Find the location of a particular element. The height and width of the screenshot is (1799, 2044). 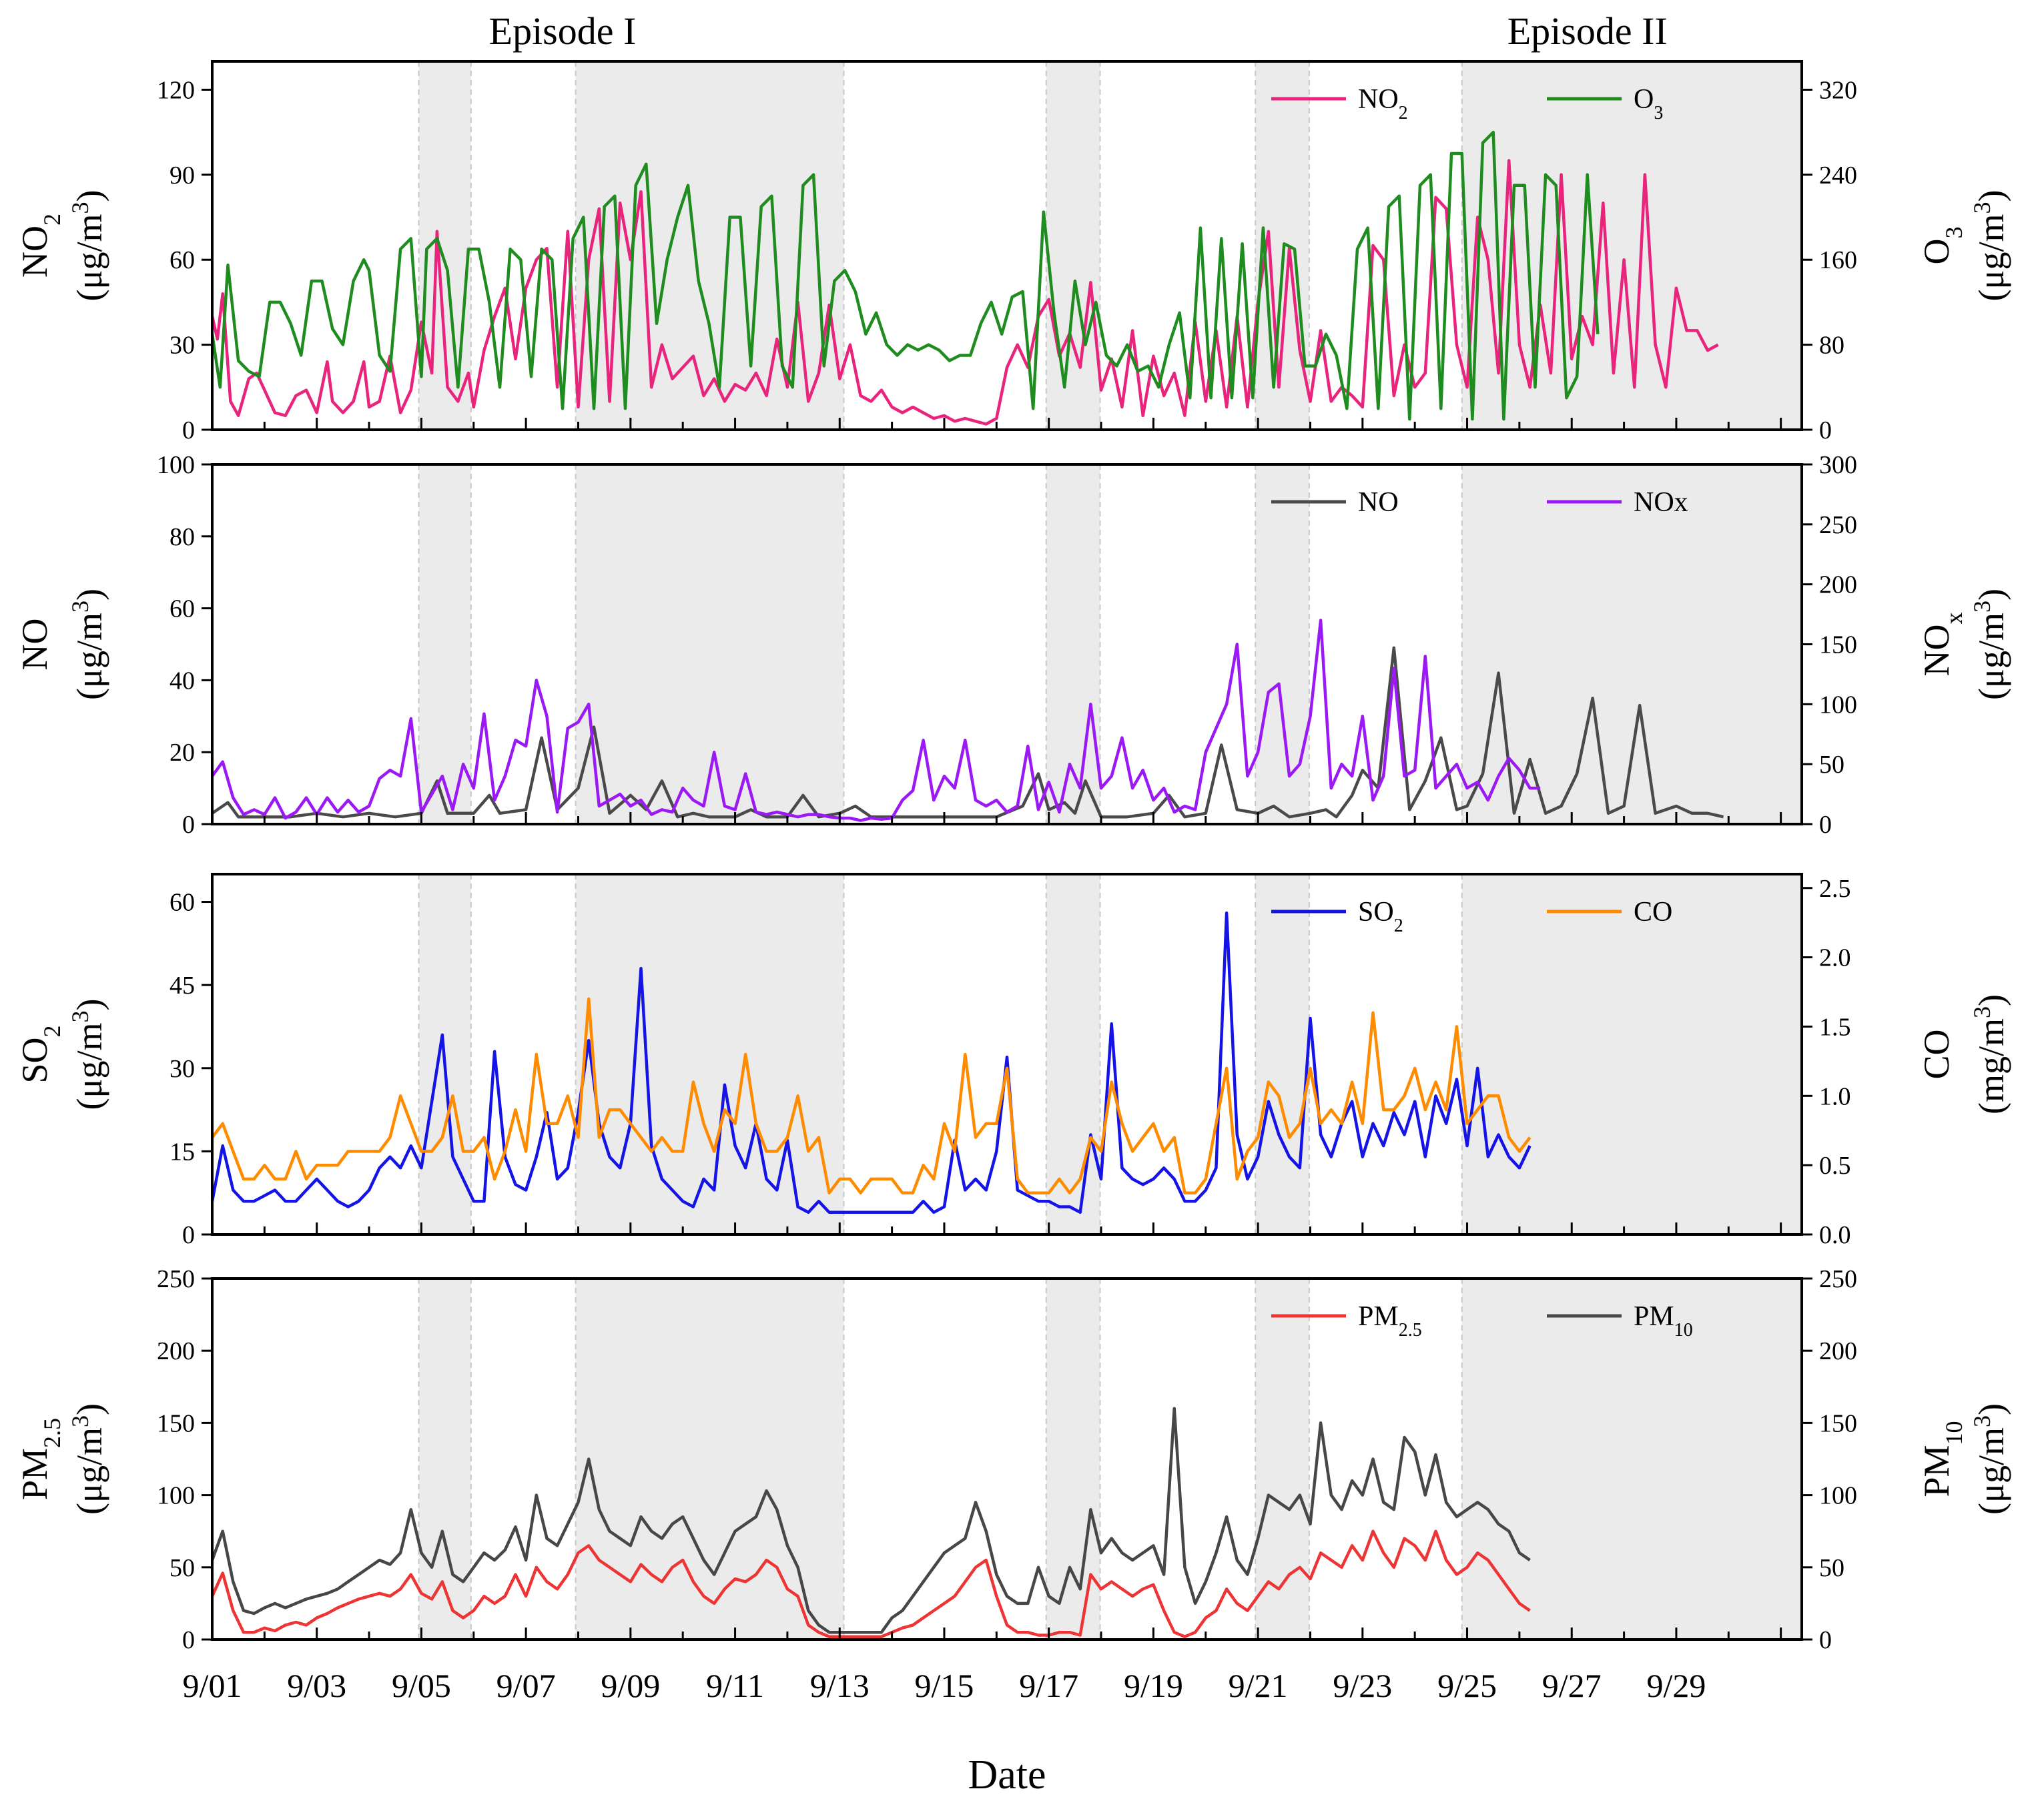

panel-3-legend-label-0-sub: 2 is located at coordinates (1398, 926).